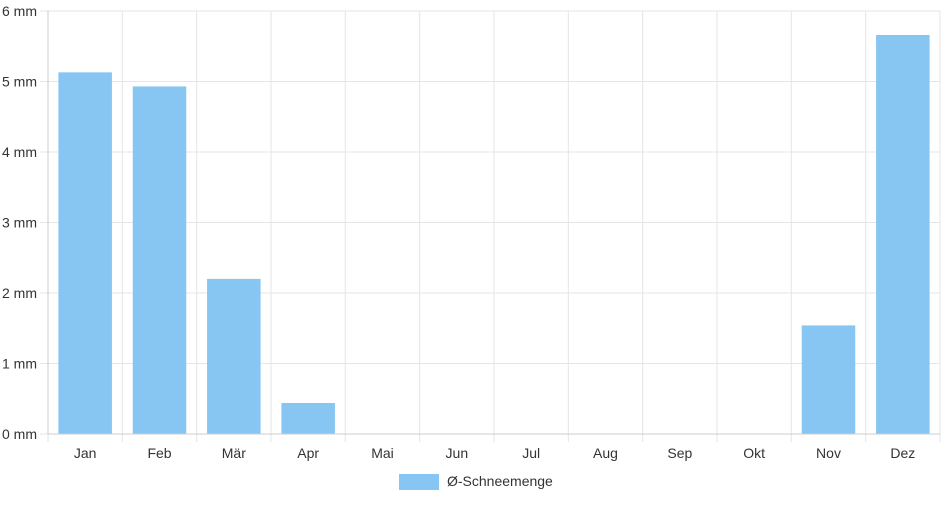 This screenshot has height=505, width=952. I want to click on y-tick-label: 0 mm, so click(19, 434).